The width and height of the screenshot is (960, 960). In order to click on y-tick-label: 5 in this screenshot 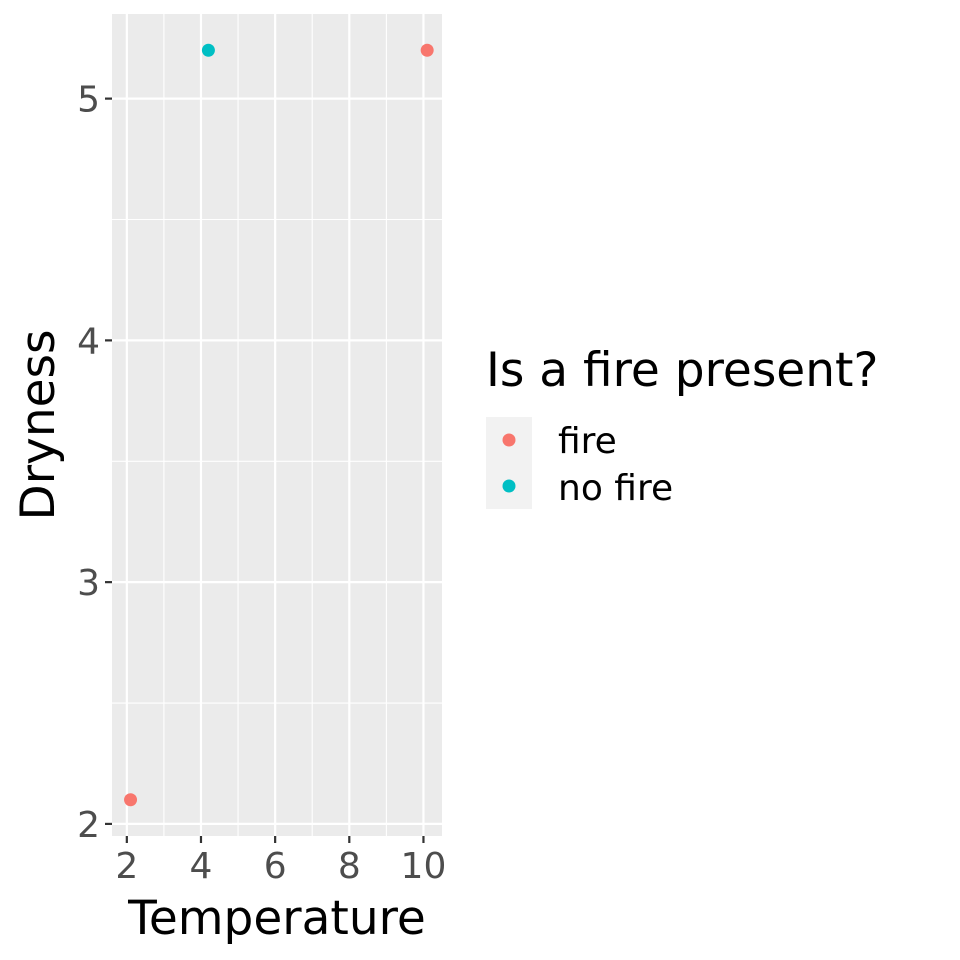, I will do `click(88, 100)`.